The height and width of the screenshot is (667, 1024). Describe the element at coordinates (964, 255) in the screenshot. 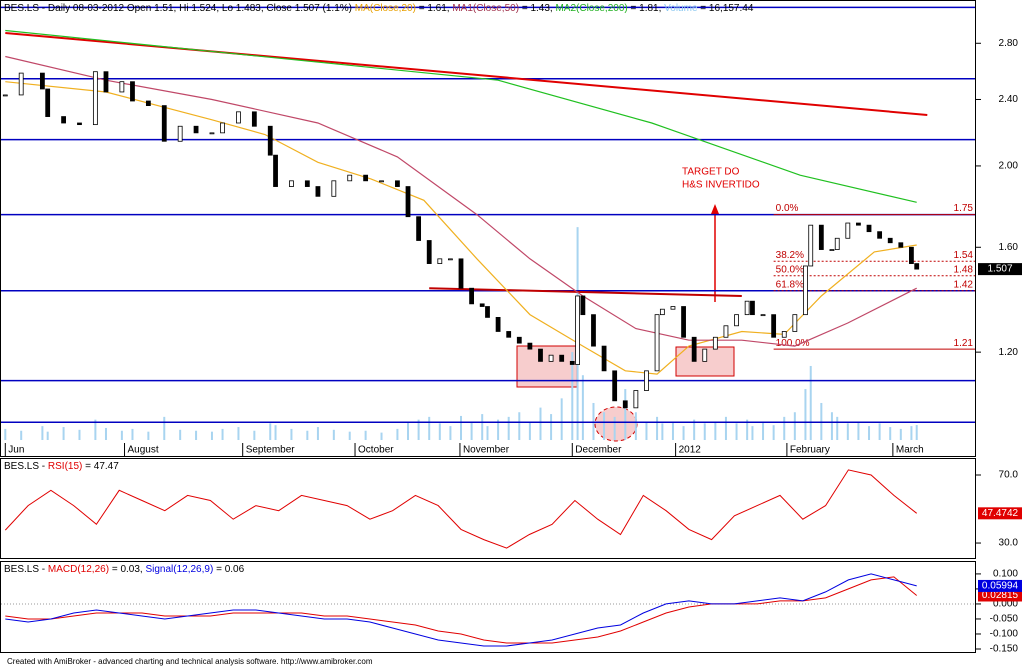

I see `fib-value: 1.54` at that location.